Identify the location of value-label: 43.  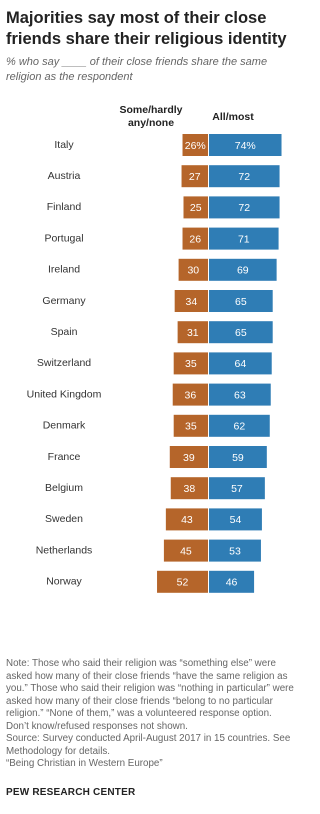
(187, 520).